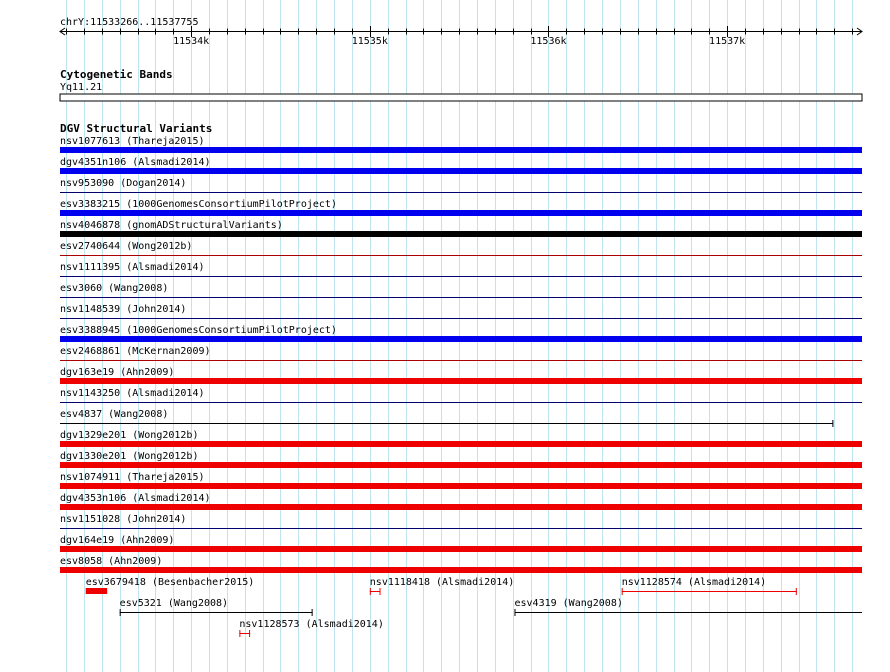  Describe the element at coordinates (461, 459) in the screenshot. I see `dgv-variant-row: dgv1330e201 (Wong2012b)` at that location.